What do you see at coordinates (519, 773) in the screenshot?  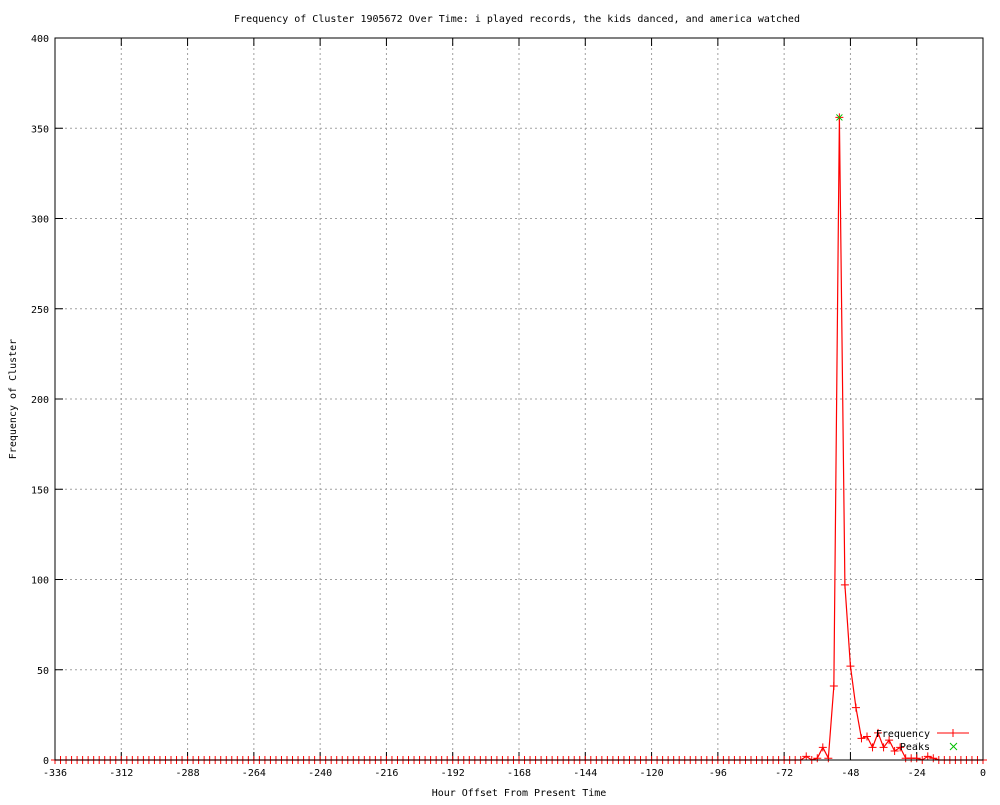 I see `x-tick-label: -168` at bounding box center [519, 773].